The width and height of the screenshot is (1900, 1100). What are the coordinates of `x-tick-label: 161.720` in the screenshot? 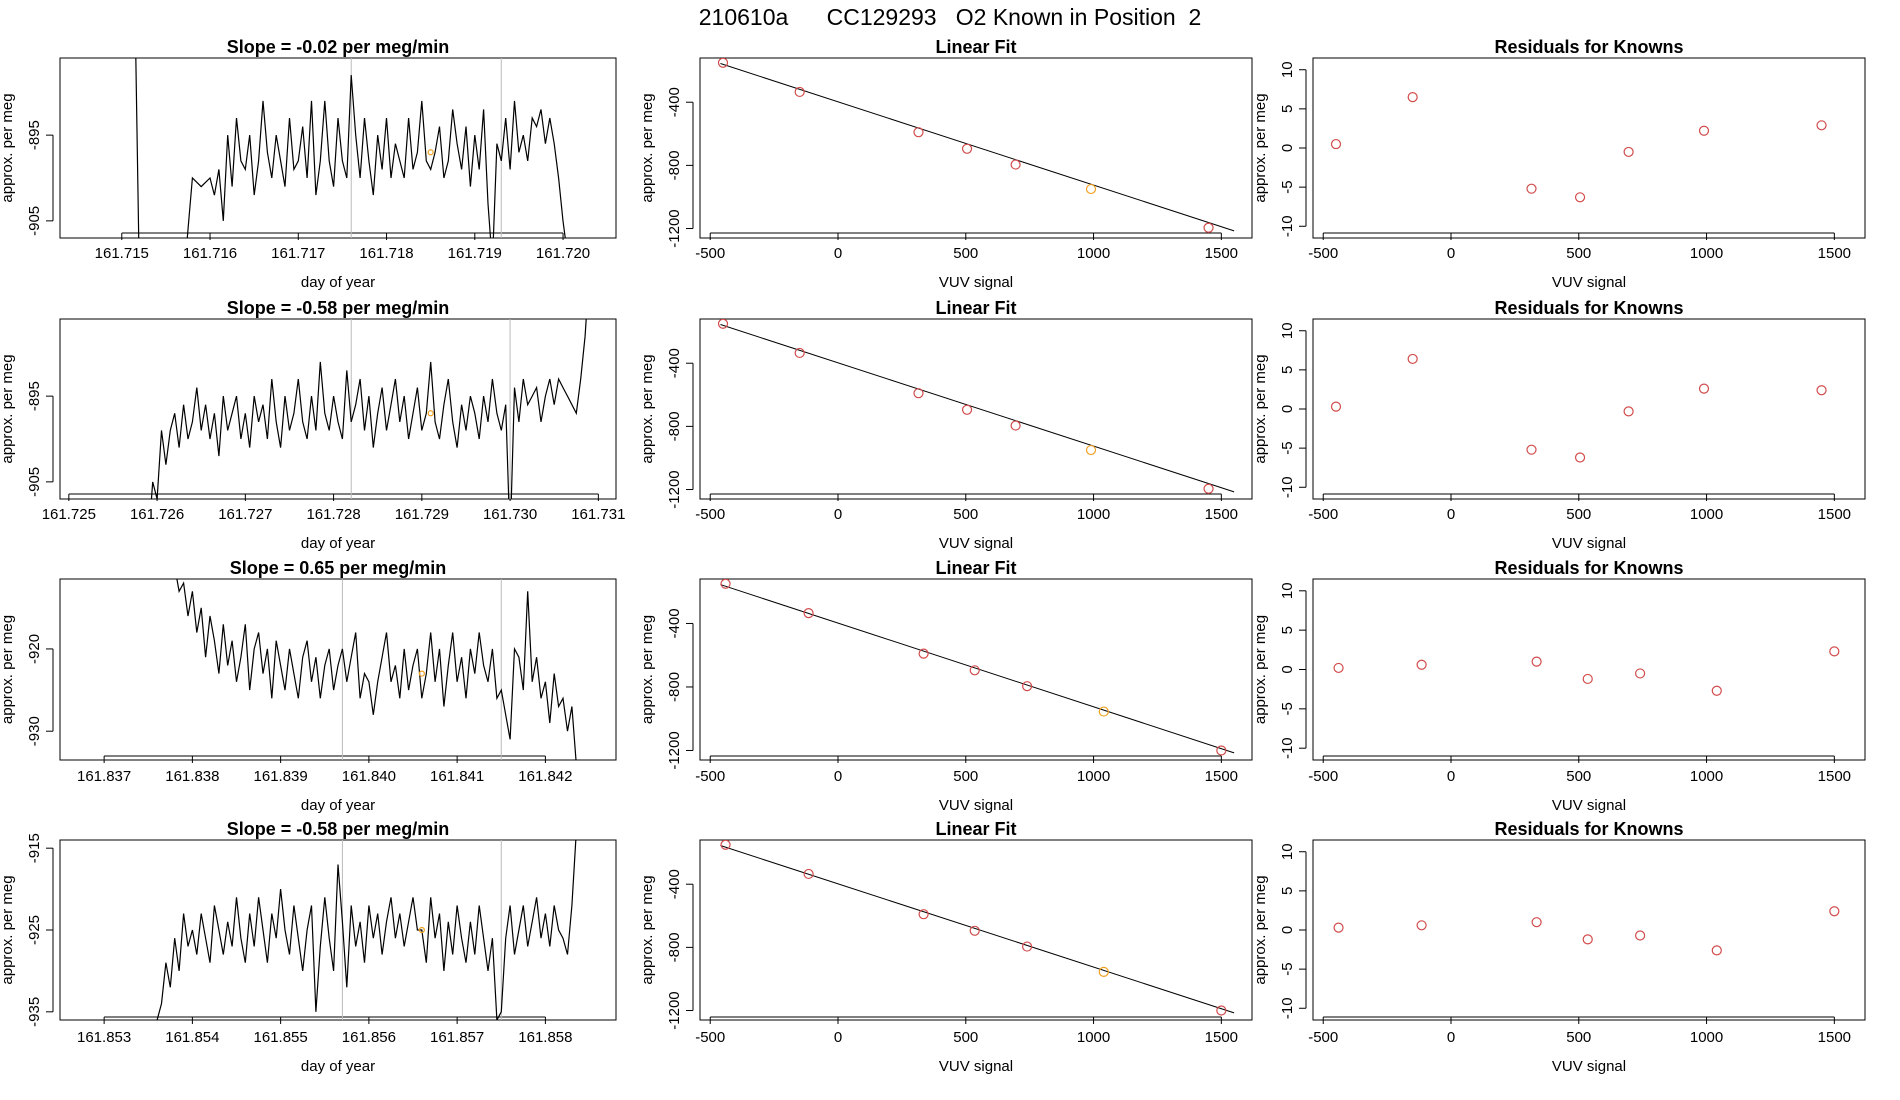 It's located at (563, 253).